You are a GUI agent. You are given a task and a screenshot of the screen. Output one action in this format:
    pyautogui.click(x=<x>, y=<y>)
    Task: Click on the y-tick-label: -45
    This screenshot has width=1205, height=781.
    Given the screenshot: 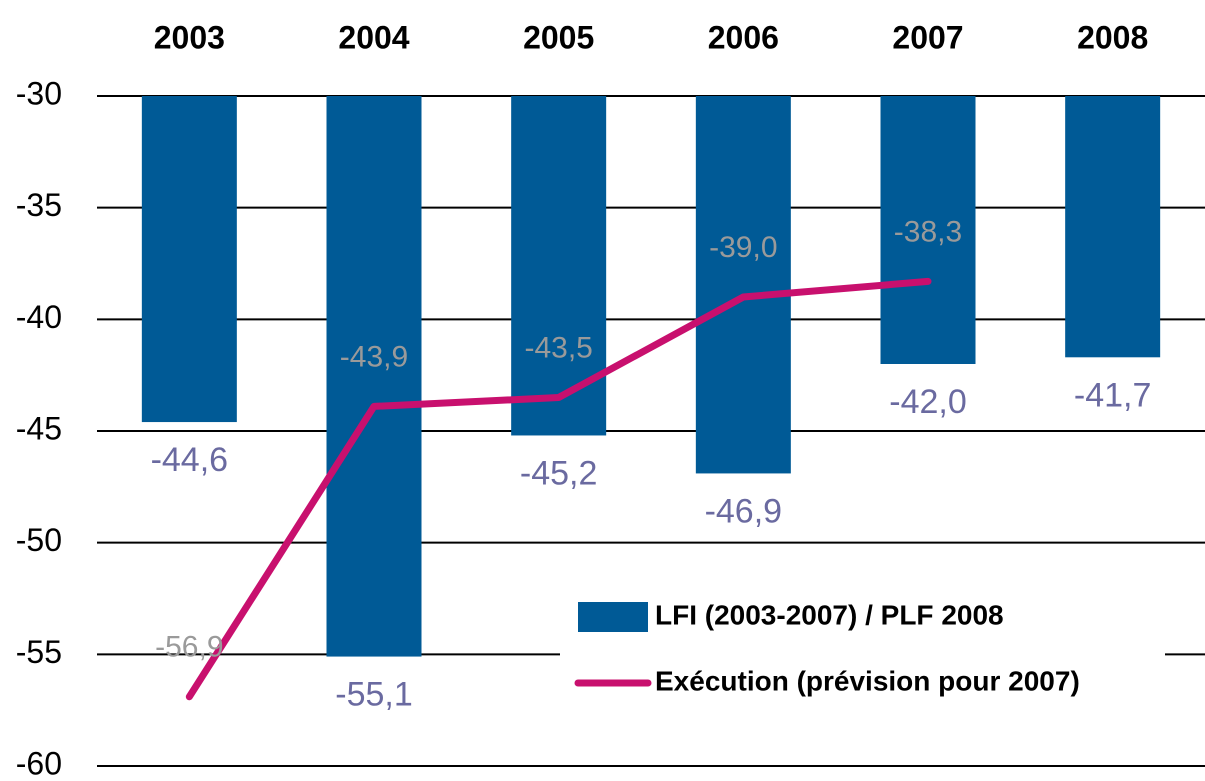 What is the action you would take?
    pyautogui.click(x=39, y=428)
    